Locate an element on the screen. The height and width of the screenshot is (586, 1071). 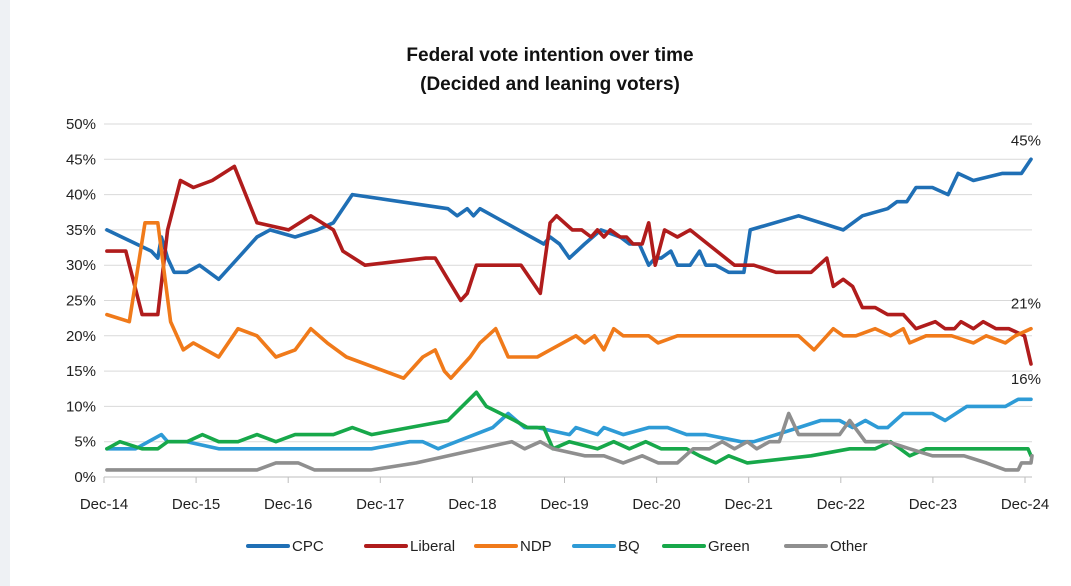
y-tick-label: 25% is located at coordinates (81, 301).